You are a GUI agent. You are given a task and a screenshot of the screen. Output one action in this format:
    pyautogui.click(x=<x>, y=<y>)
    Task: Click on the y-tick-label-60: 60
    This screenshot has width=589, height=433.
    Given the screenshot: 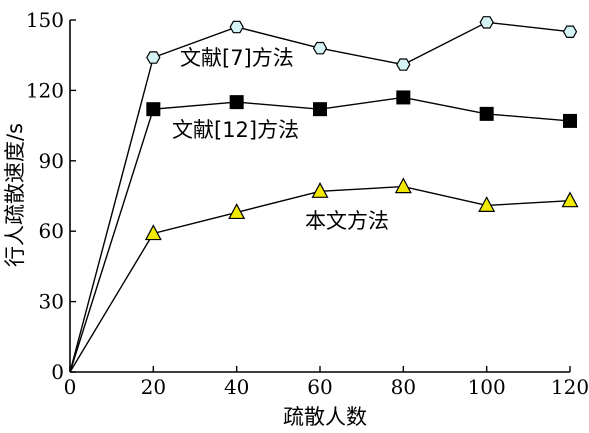 What is the action you would take?
    pyautogui.click(x=51, y=231)
    